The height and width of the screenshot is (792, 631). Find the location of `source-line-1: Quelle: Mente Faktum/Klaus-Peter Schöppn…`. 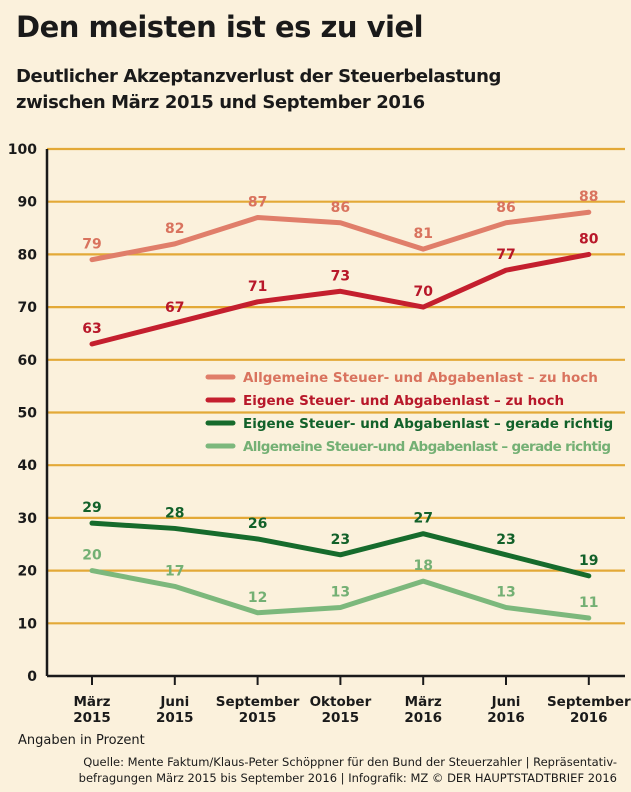

source-line-1: Quelle: Mente Faktum/Klaus-Peter Schöppn… is located at coordinates (350, 762).